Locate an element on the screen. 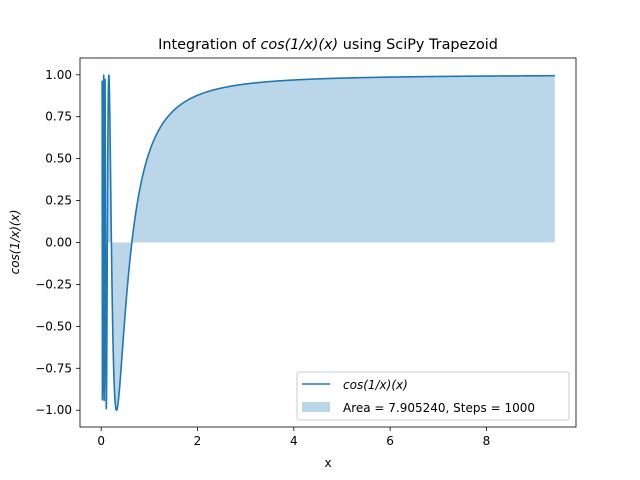  y-tick-label: 0.50 is located at coordinates (58, 159).